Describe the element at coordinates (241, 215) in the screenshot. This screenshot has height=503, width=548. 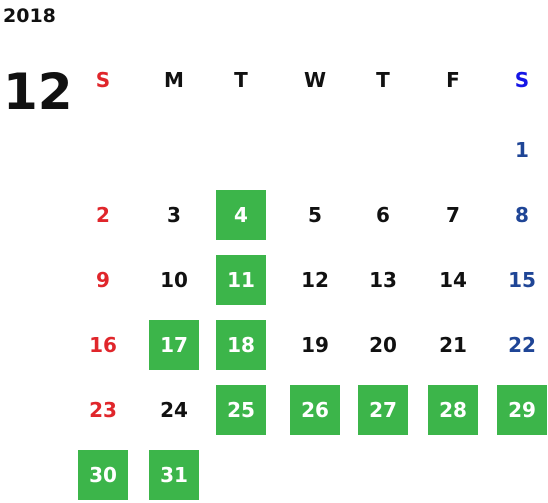
I see `day-cell: 4` at that location.